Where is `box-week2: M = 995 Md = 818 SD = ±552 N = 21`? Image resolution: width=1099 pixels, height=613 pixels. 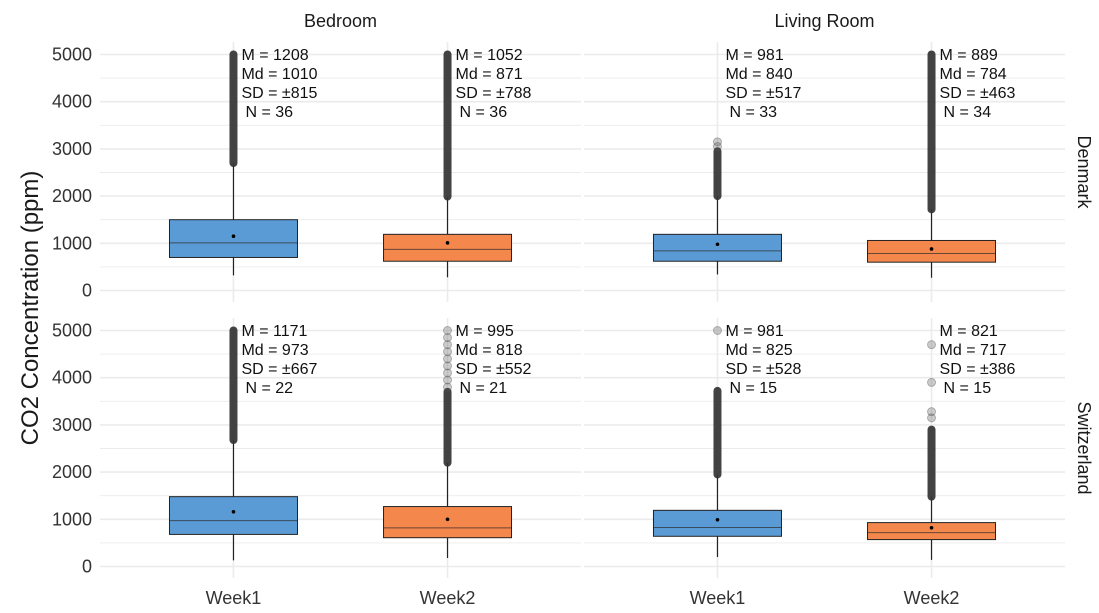 box-week2: M = 995 Md = 818 SD = ±552 N = 21 is located at coordinates (457, 441).